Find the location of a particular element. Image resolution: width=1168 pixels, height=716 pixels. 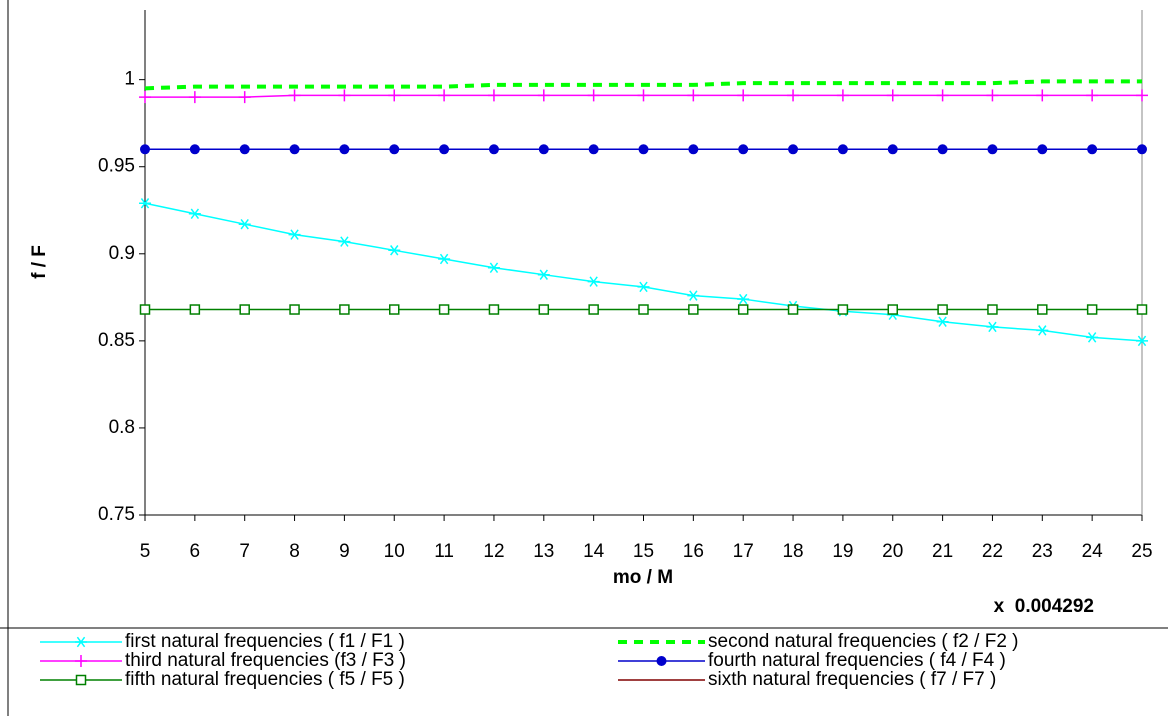

x-tick-label: 14 is located at coordinates (594, 551).